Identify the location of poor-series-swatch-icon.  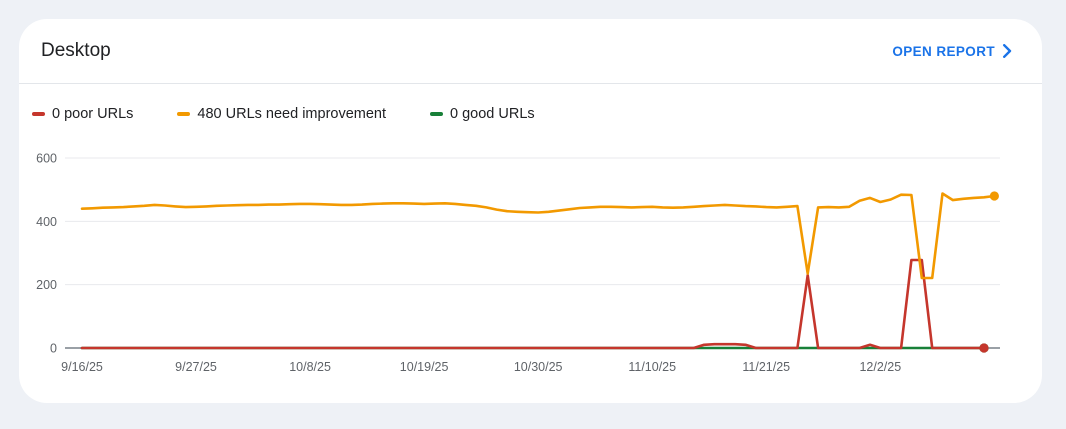
(38, 114).